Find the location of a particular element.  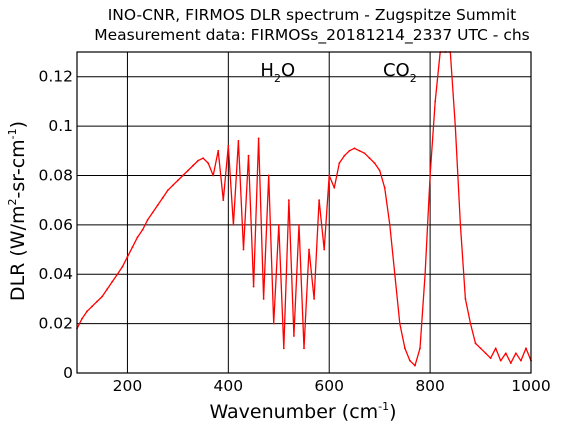

y-axis-label-sup1: 2 is located at coordinates (12, 201).